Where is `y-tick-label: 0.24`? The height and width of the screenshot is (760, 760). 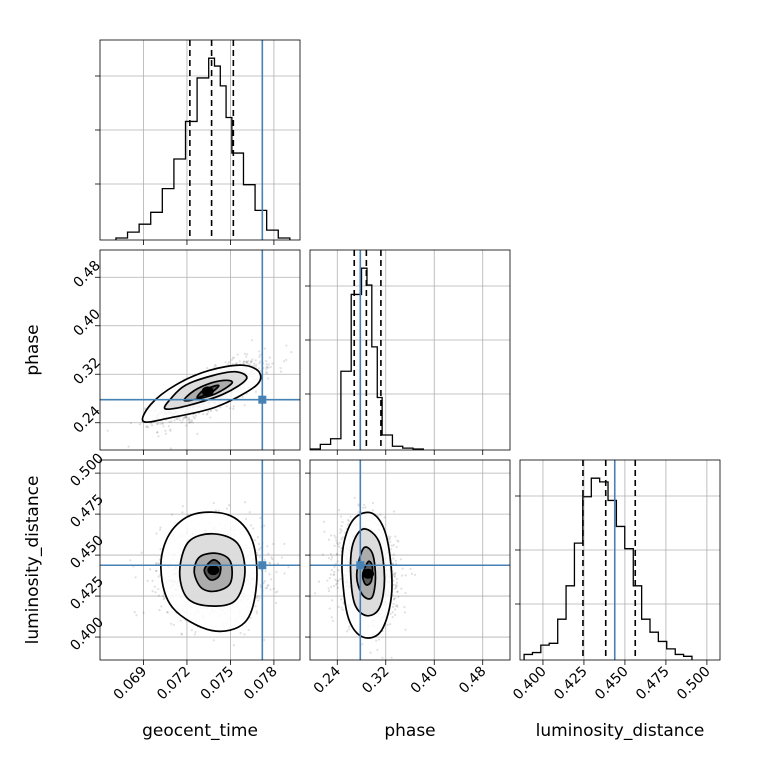
y-tick-label: 0.24 is located at coordinates (86, 419).